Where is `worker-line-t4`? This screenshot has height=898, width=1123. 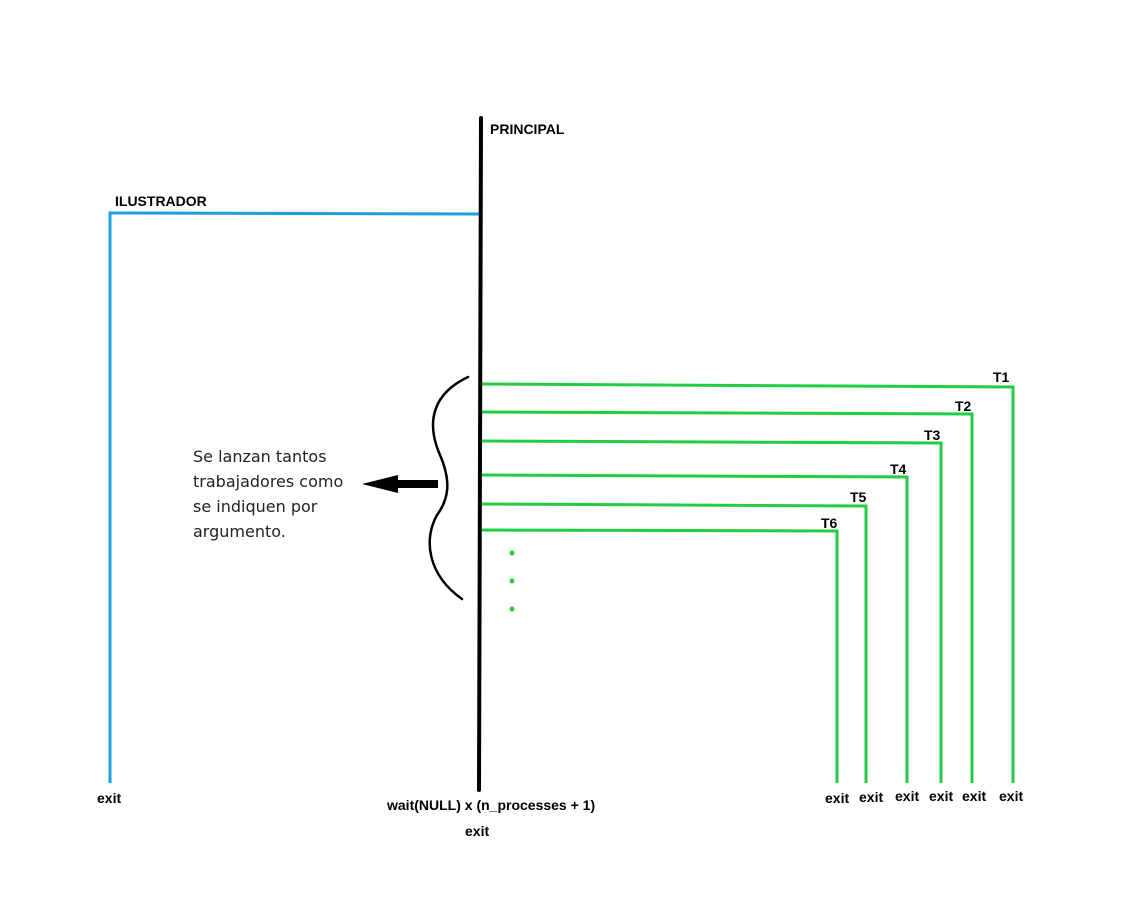
worker-line-t4 is located at coordinates (695, 628).